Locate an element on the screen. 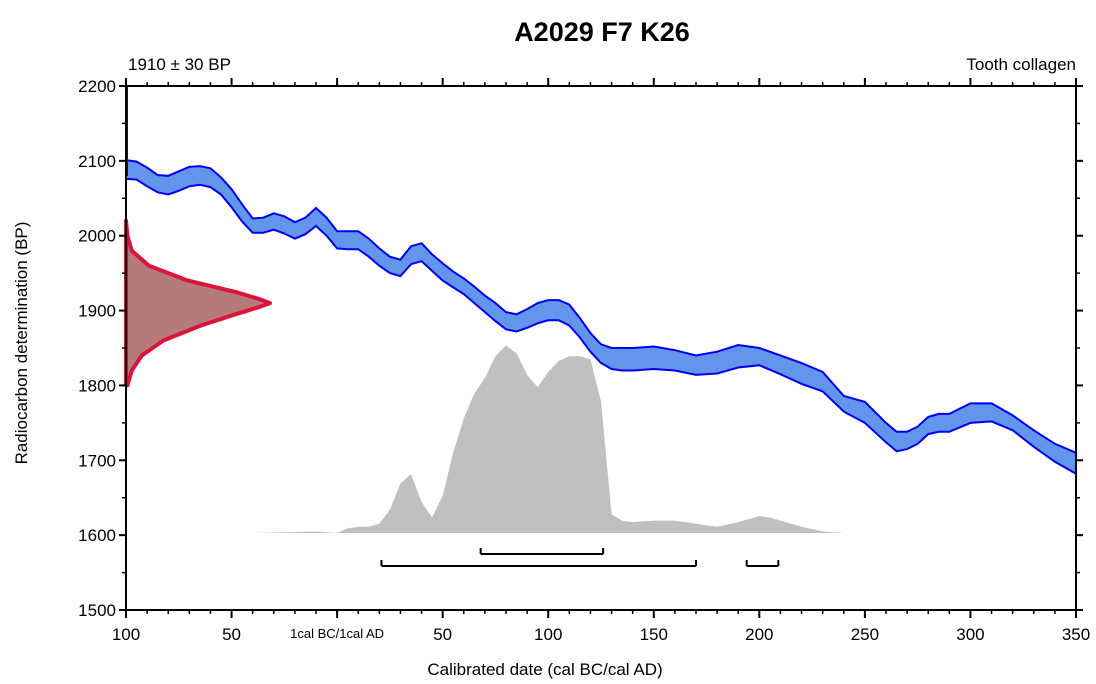 The image size is (1096, 684). y-tick-label: 1500 is located at coordinates (97, 610).